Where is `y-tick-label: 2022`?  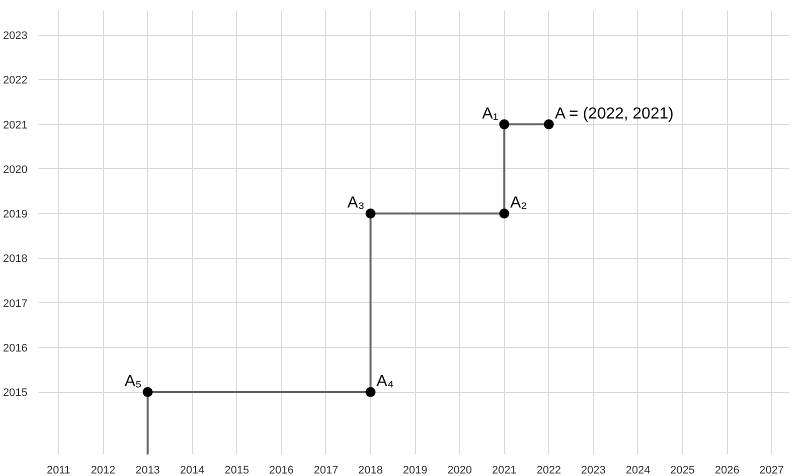
y-tick-label: 2022 is located at coordinates (15, 80).